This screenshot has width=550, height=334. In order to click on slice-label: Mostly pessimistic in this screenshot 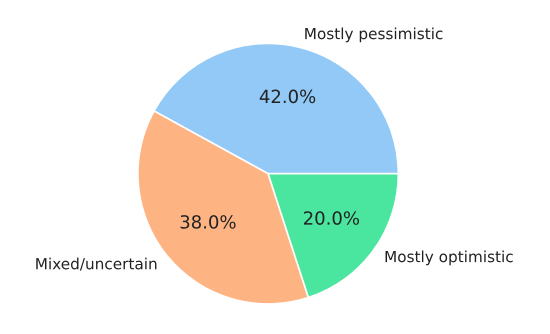, I will do `click(373, 35)`.